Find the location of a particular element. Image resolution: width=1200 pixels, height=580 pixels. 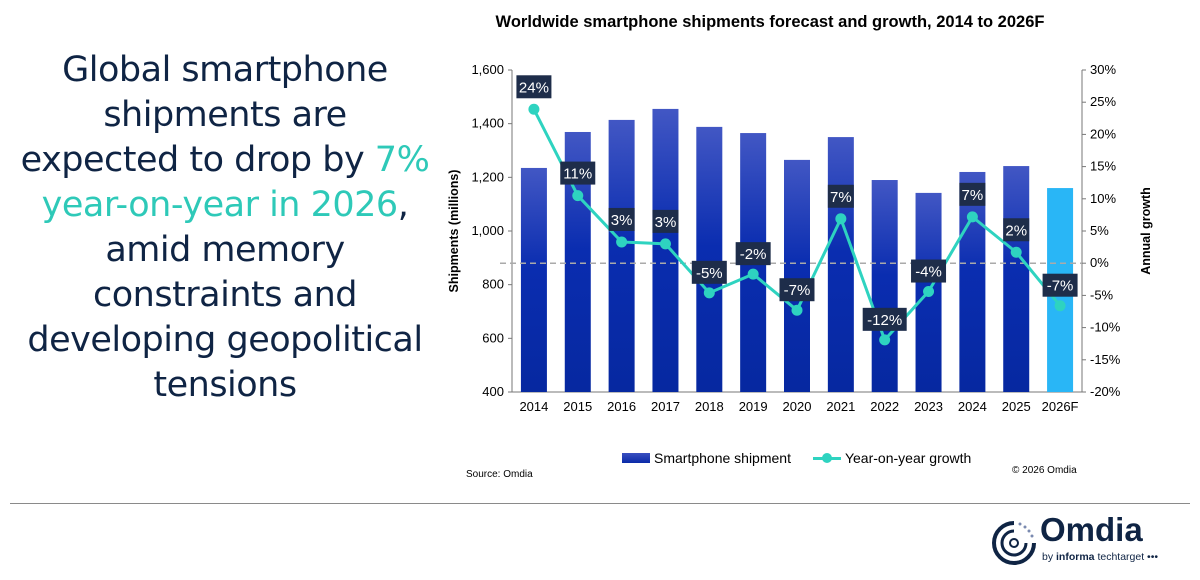

data-label: -4% is located at coordinates (928, 272).